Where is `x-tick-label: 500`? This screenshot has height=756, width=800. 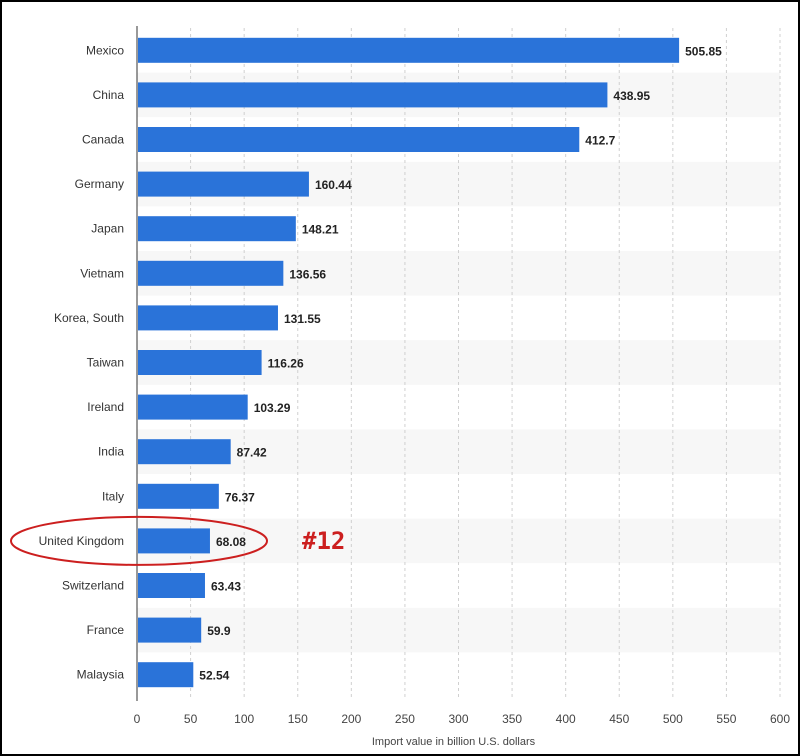 x-tick-label: 500 is located at coordinates (673, 719).